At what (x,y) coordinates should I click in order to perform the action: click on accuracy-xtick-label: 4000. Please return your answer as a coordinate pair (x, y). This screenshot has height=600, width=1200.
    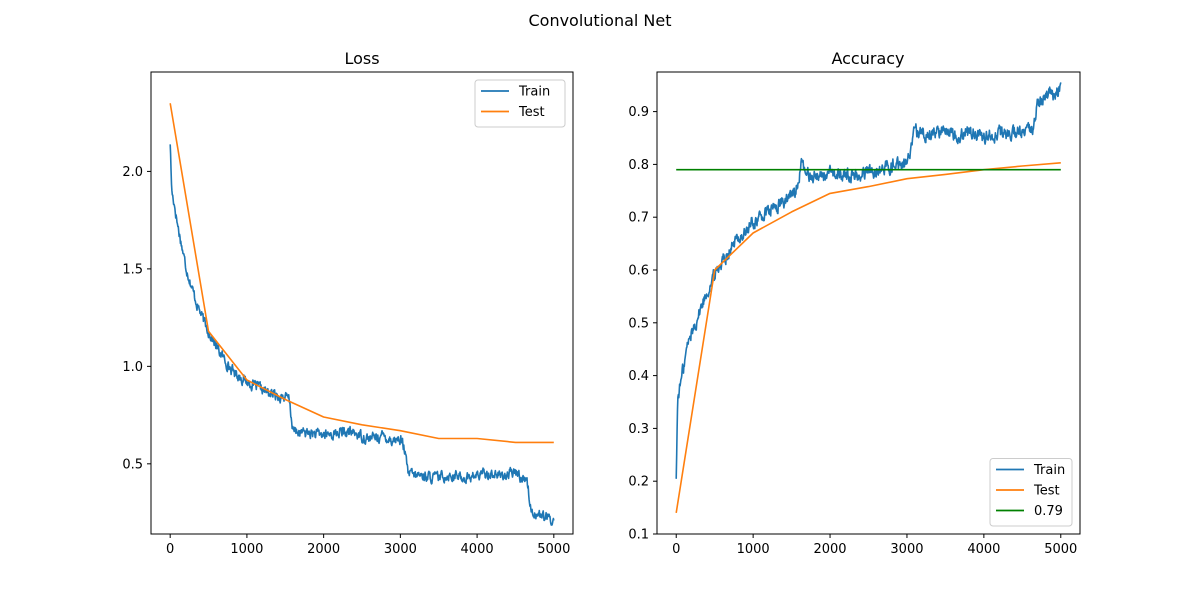
    Looking at the image, I should click on (983, 549).